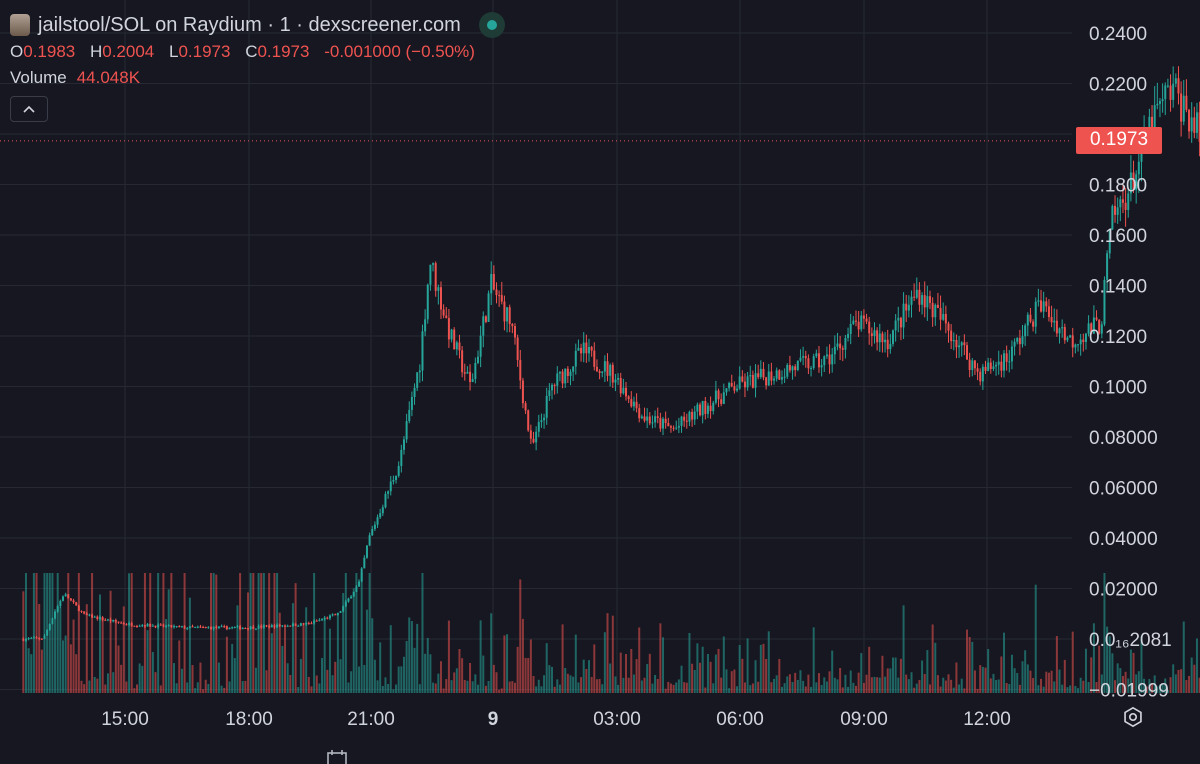  What do you see at coordinates (491, 25) in the screenshot?
I see `status-indicator` at bounding box center [491, 25].